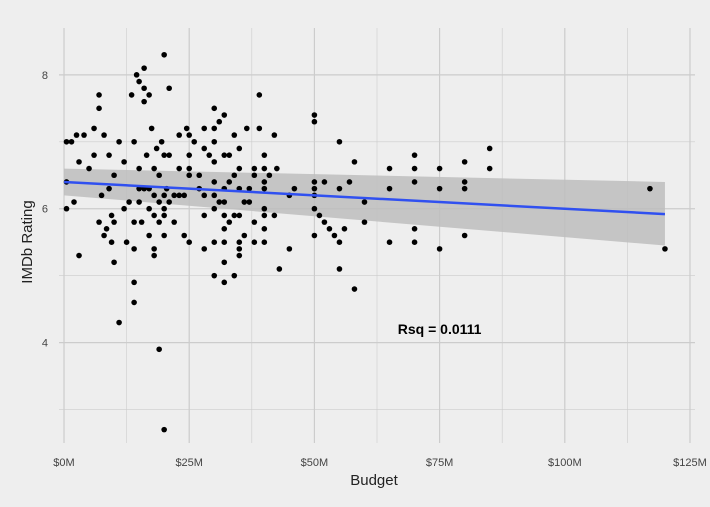 This screenshot has width=710, height=507. I want to click on x-tick-label: $25M, so click(189, 463).